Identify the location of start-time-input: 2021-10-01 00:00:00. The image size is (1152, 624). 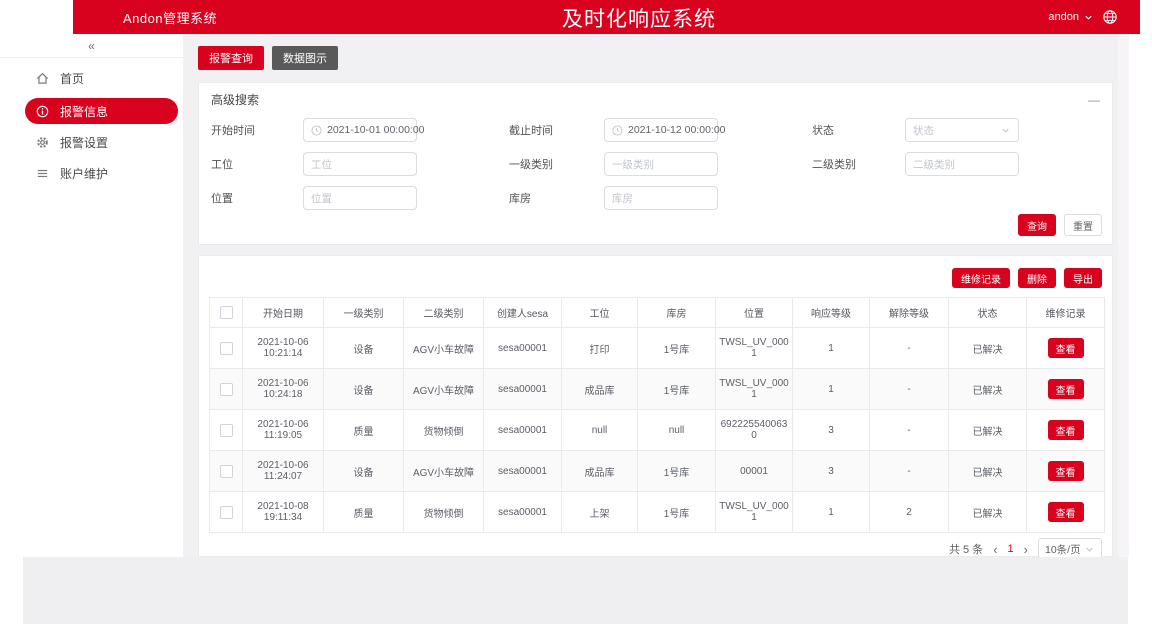
(364, 130).